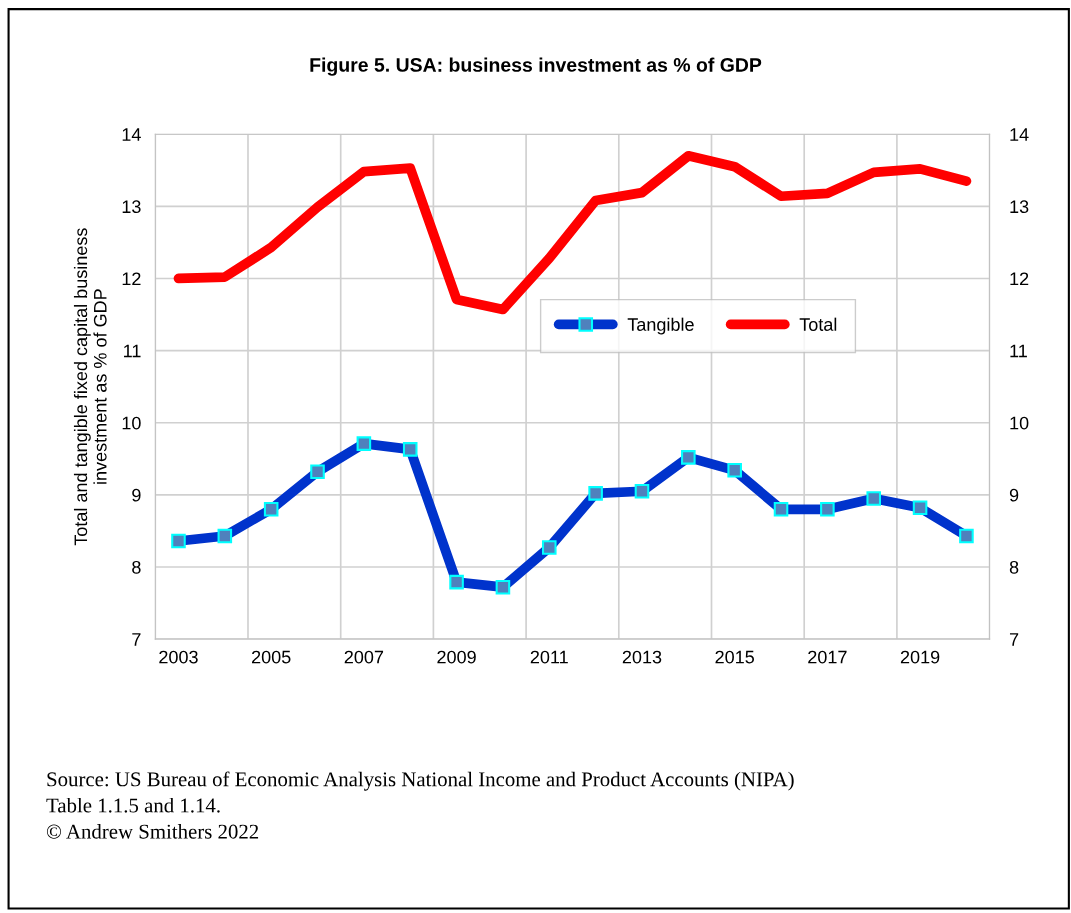  What do you see at coordinates (1018, 351) in the screenshot?
I see `y2-tick-label: 11` at bounding box center [1018, 351].